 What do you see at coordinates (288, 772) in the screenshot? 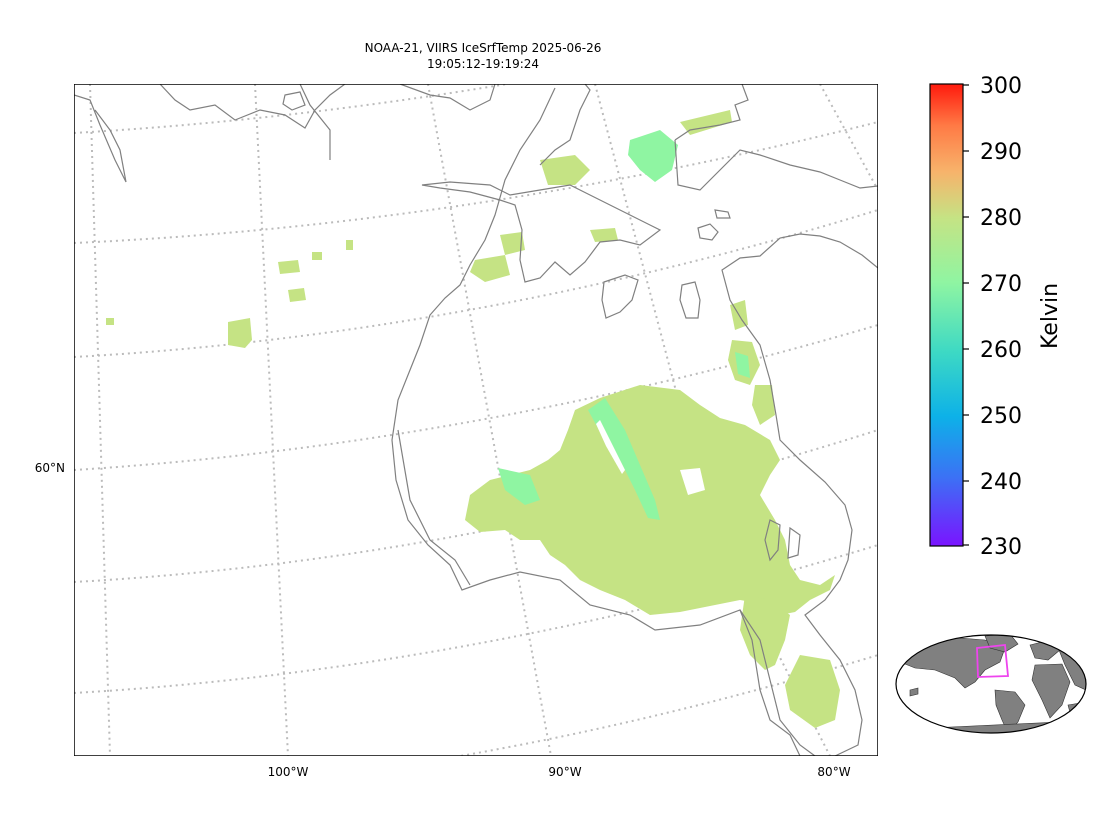
I see `lon-label-100w: 100°W` at bounding box center [288, 772].